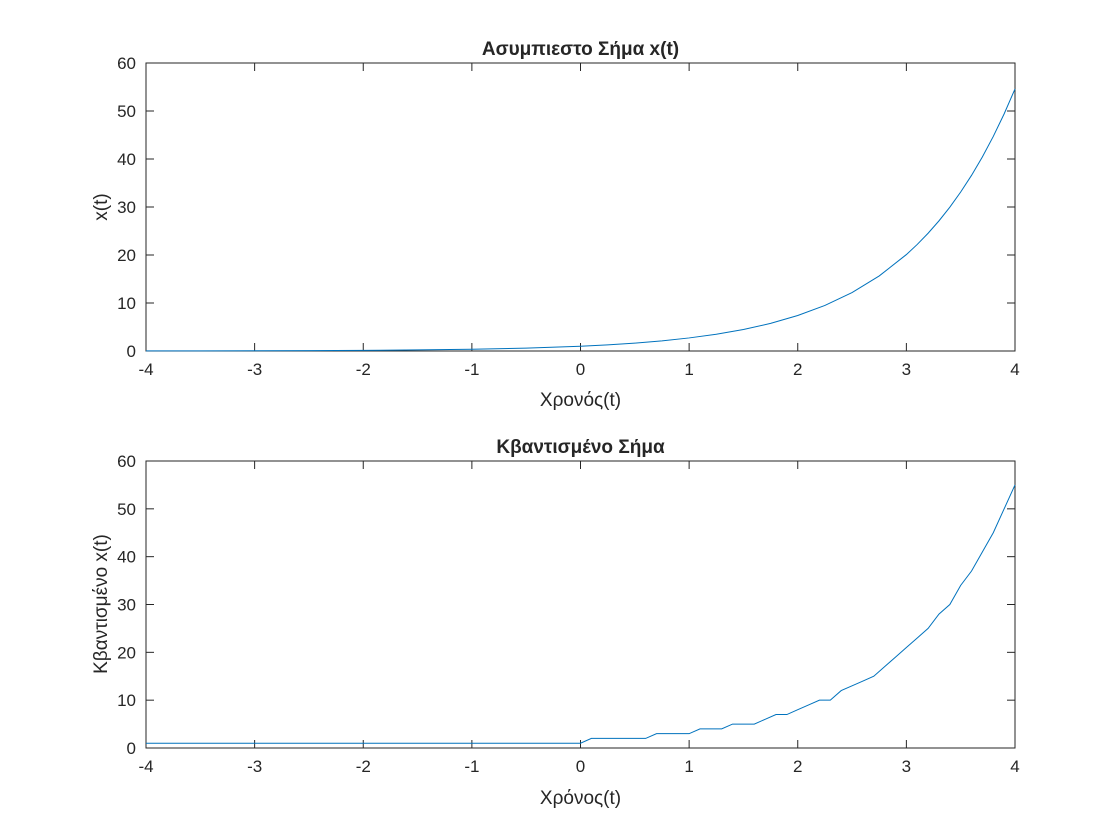 Image resolution: width=1120 pixels, height=840 pixels. I want to click on y-axis-label: x(t), so click(101, 206).